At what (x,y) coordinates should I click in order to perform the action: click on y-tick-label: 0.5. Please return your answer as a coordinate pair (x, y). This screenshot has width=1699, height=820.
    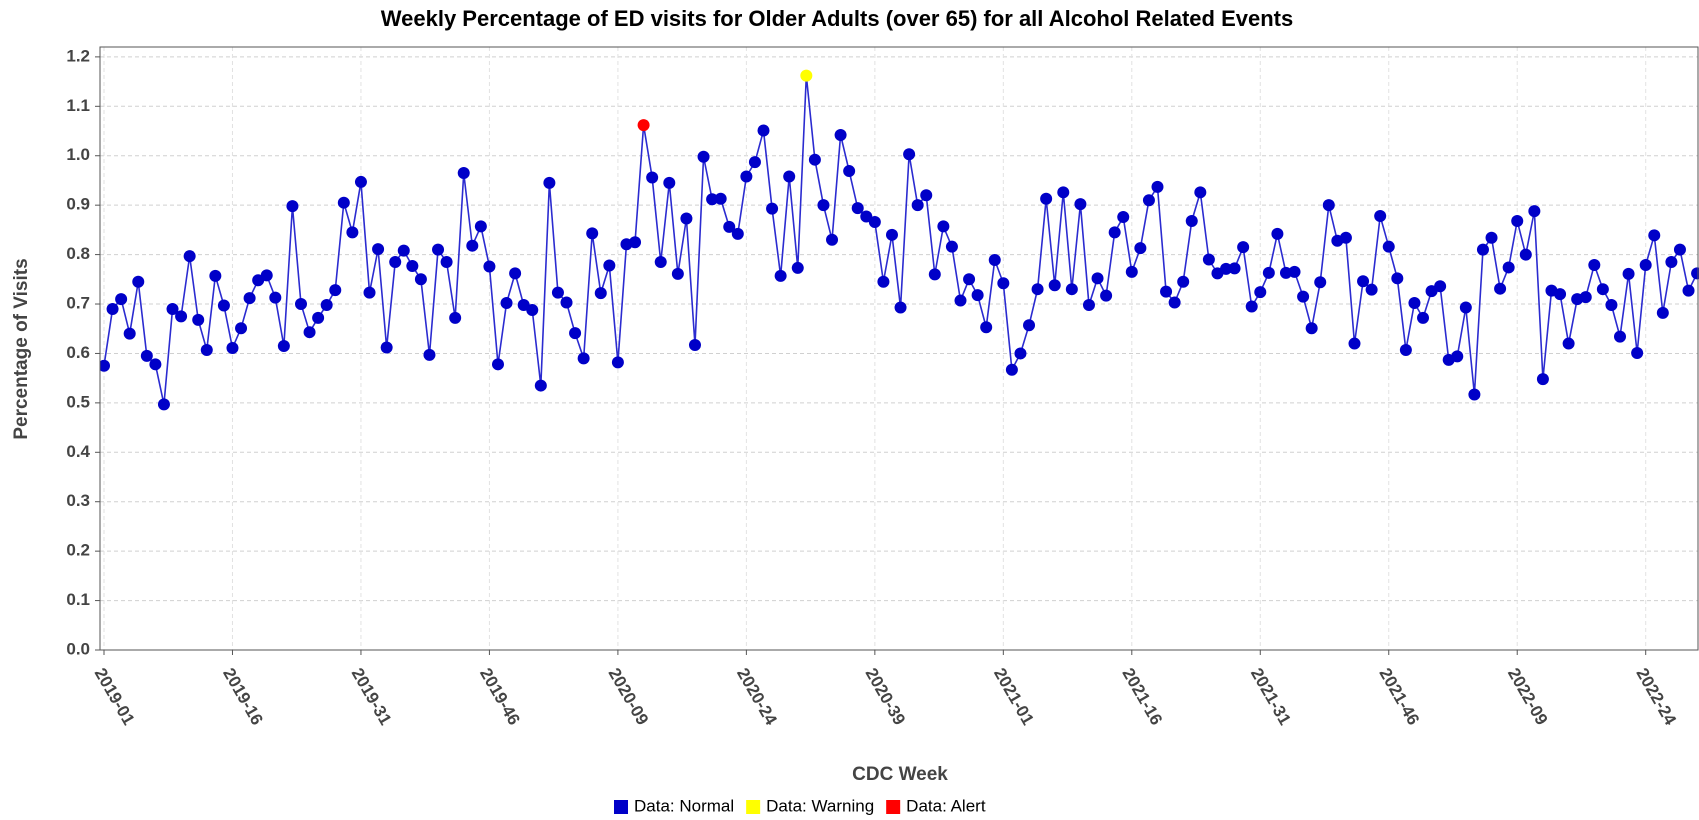
    Looking at the image, I should click on (78, 401).